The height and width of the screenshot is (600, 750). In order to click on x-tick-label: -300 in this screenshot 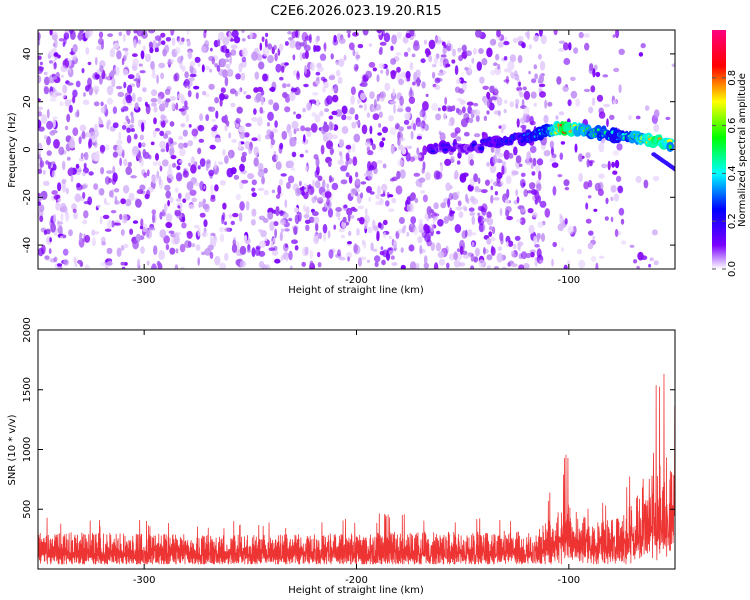, I will do `click(144, 580)`.